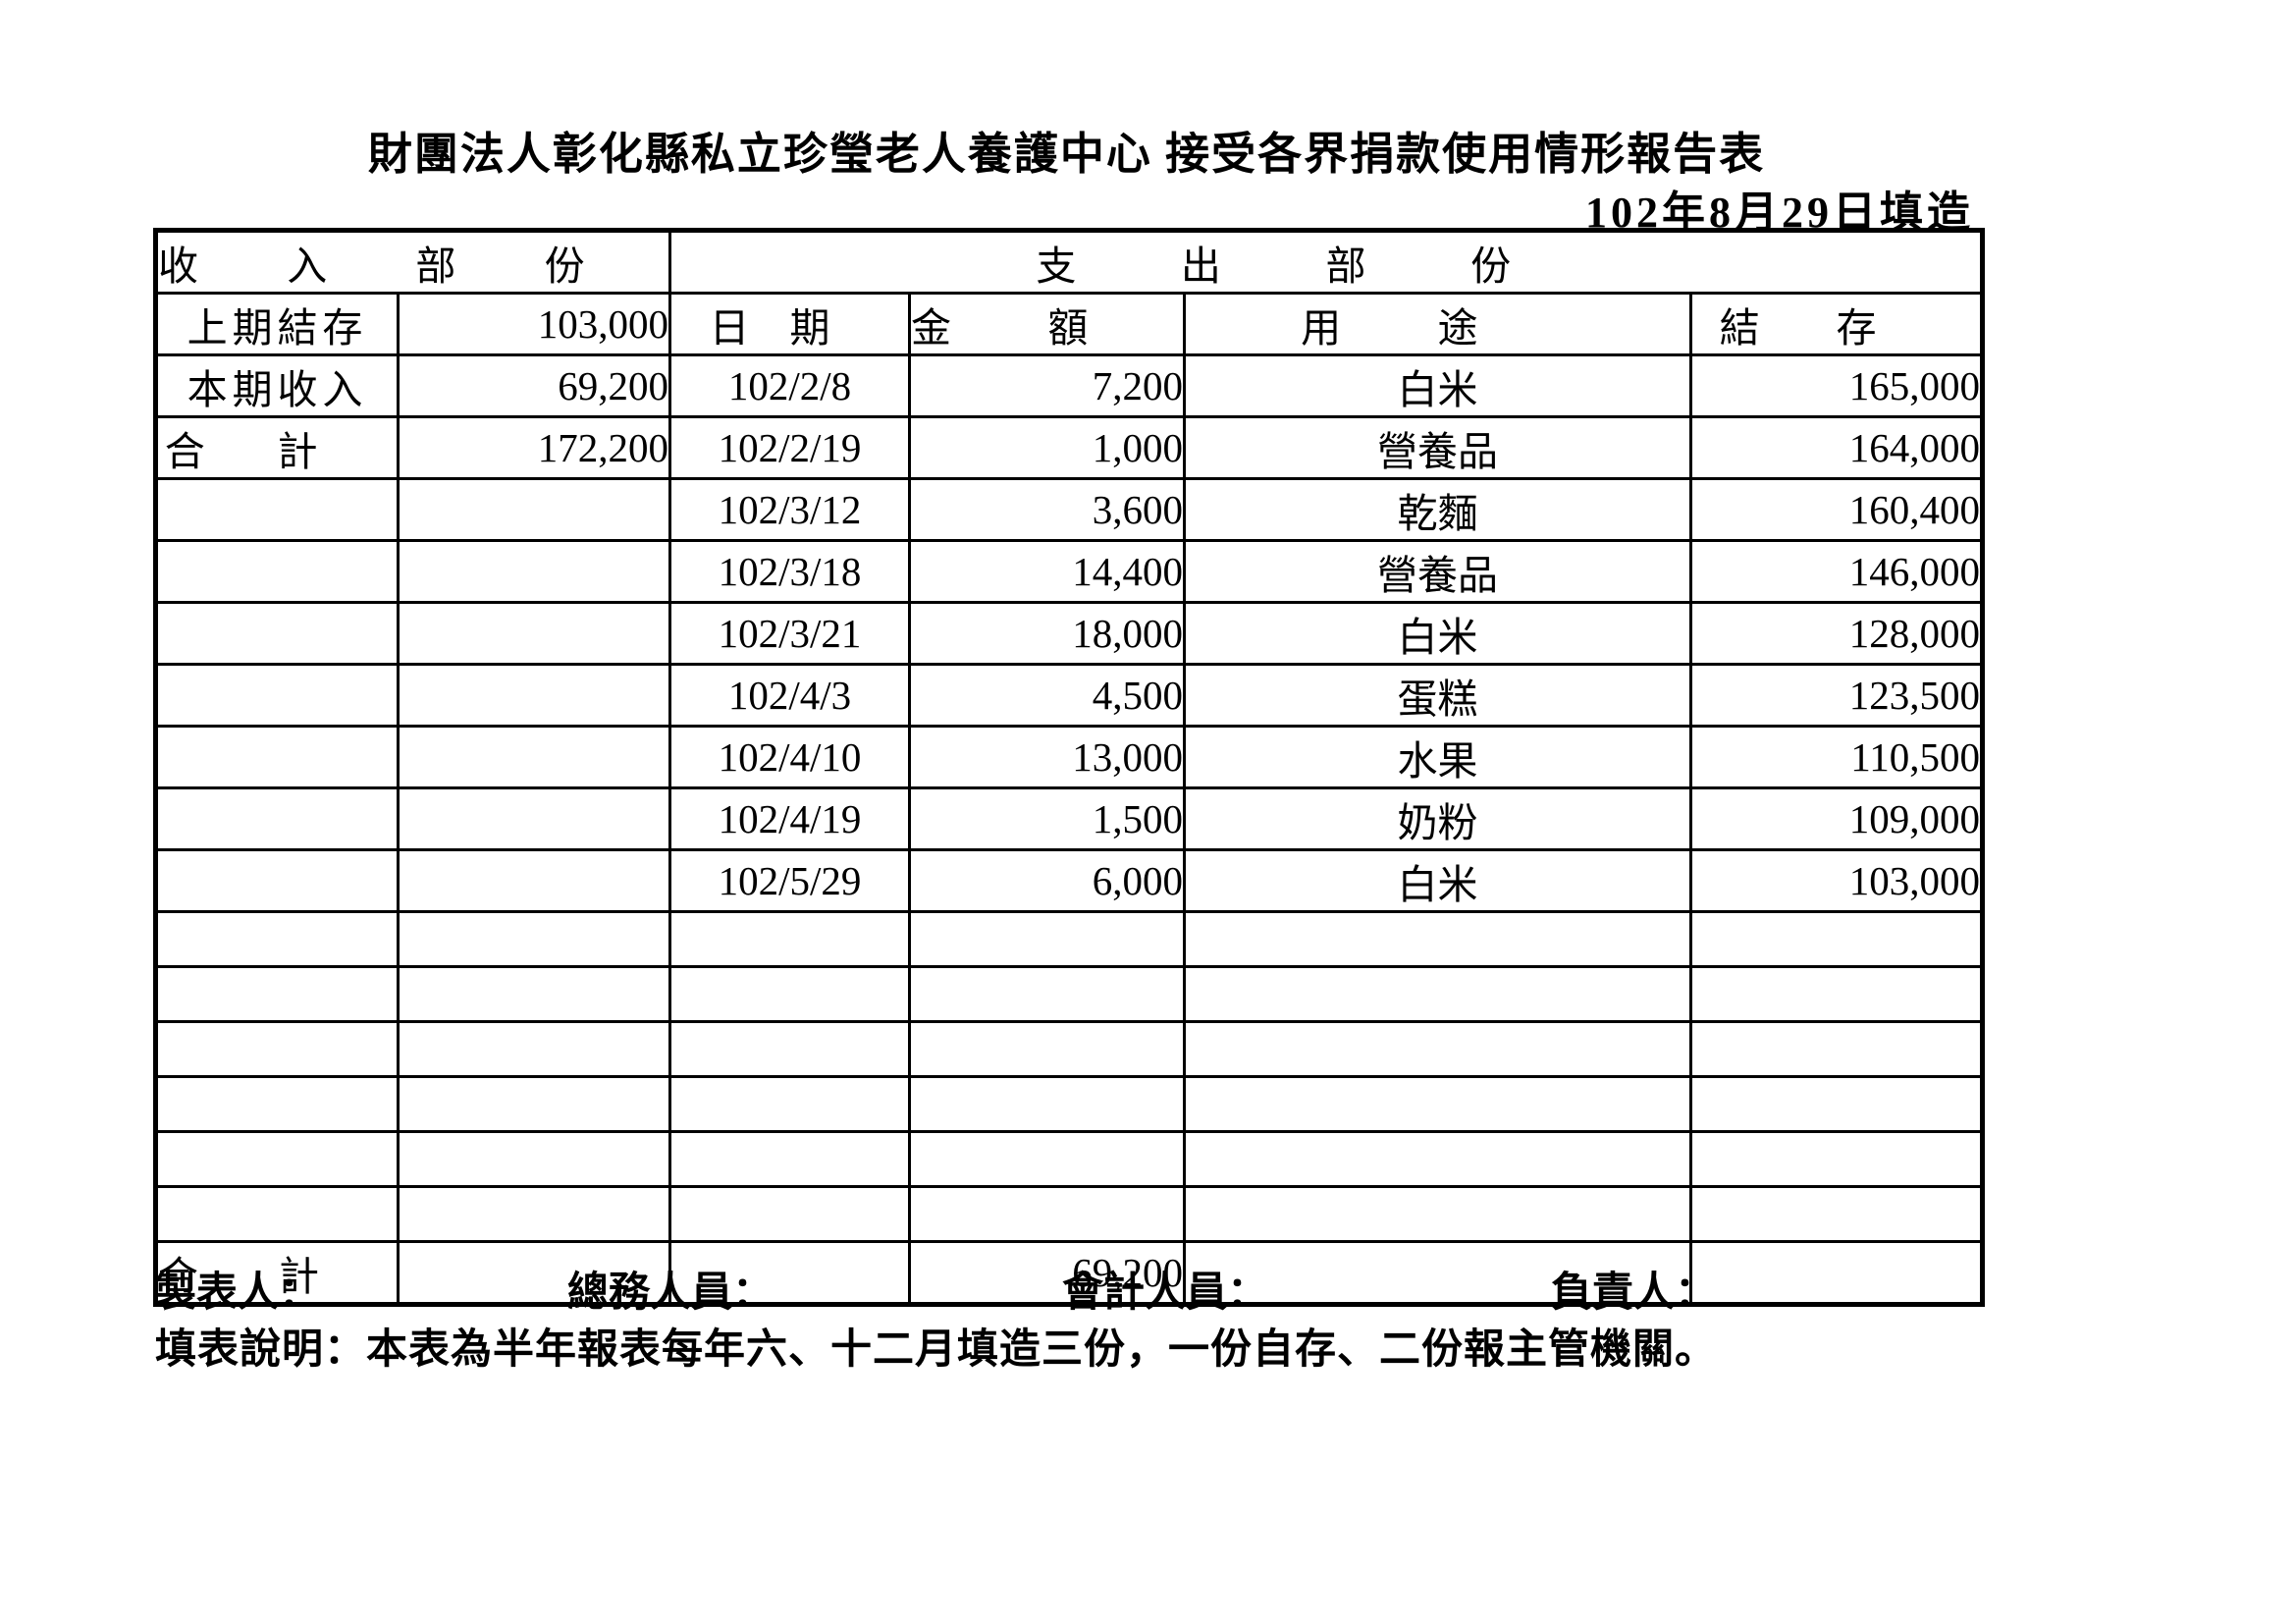 Image resolution: width=2296 pixels, height=1624 pixels. Describe the element at coordinates (277, 324) in the screenshot. I see `income-label-cell: 上期結存` at that location.